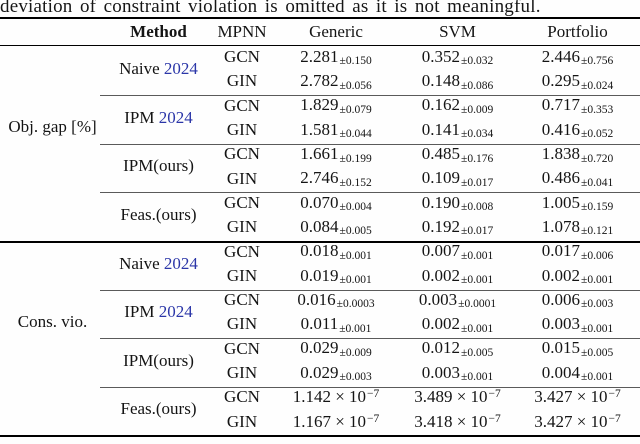 The height and width of the screenshot is (444, 640). I want to click on value-std: ±0.052, so click(597, 134).